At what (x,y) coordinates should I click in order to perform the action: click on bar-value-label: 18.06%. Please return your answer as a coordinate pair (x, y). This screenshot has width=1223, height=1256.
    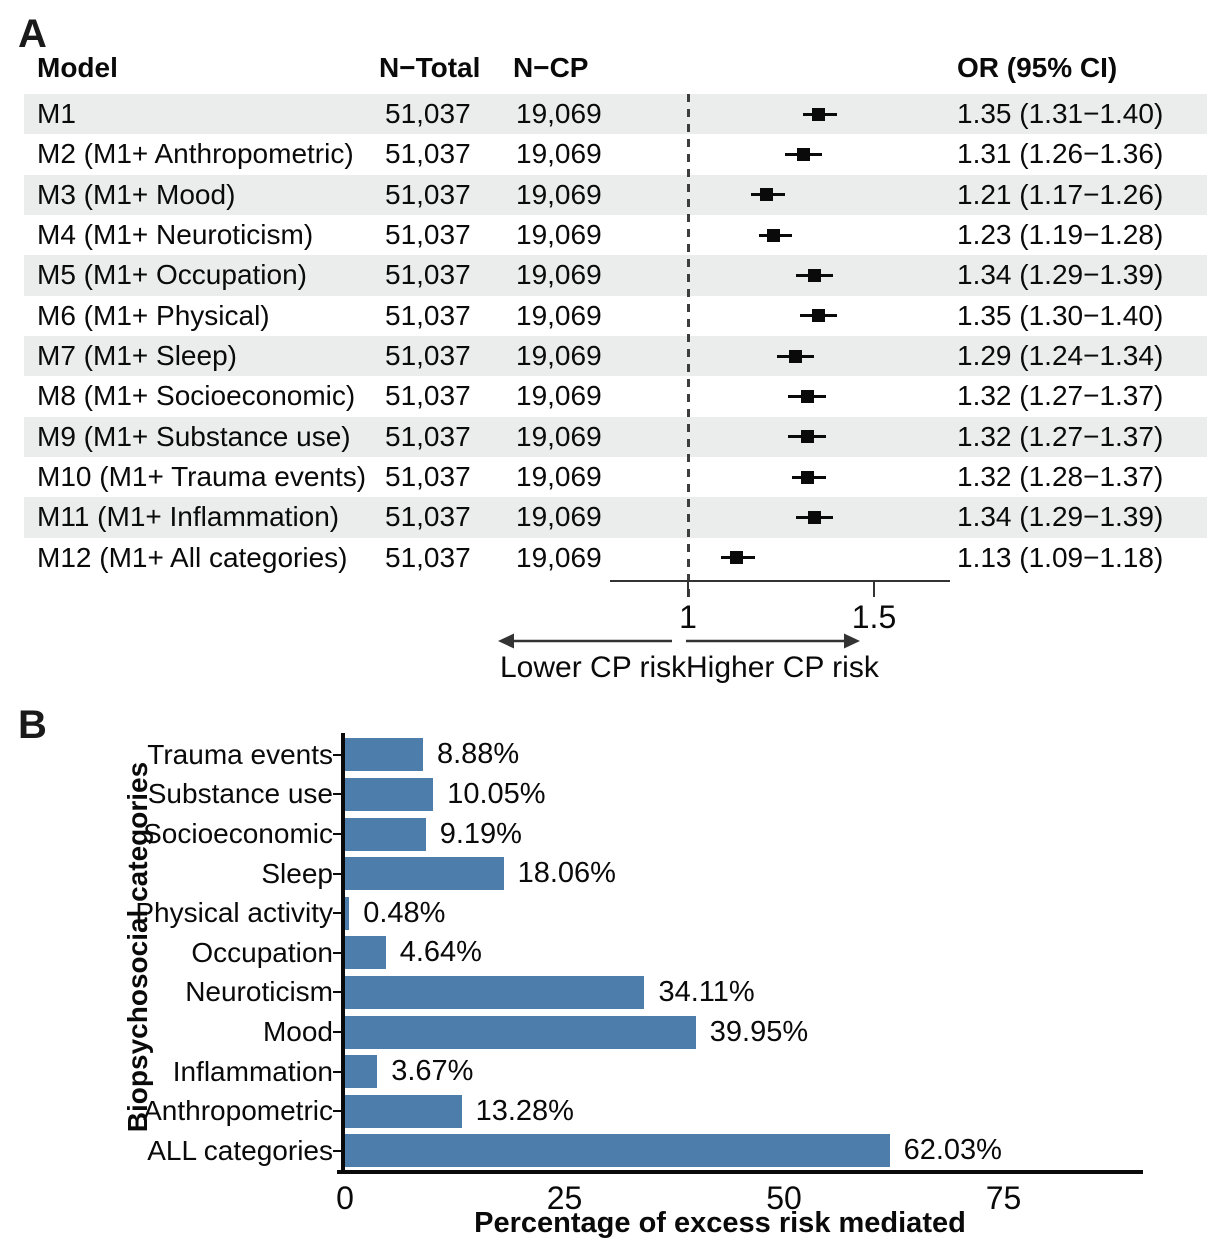
    Looking at the image, I should click on (566, 873).